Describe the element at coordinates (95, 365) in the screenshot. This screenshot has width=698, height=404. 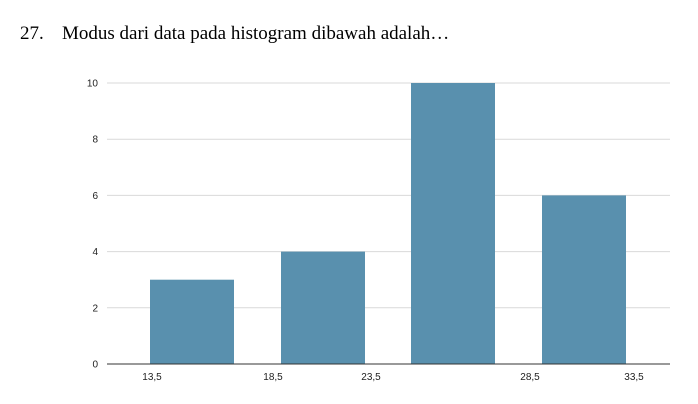
I see `y-tick-label: 0` at that location.